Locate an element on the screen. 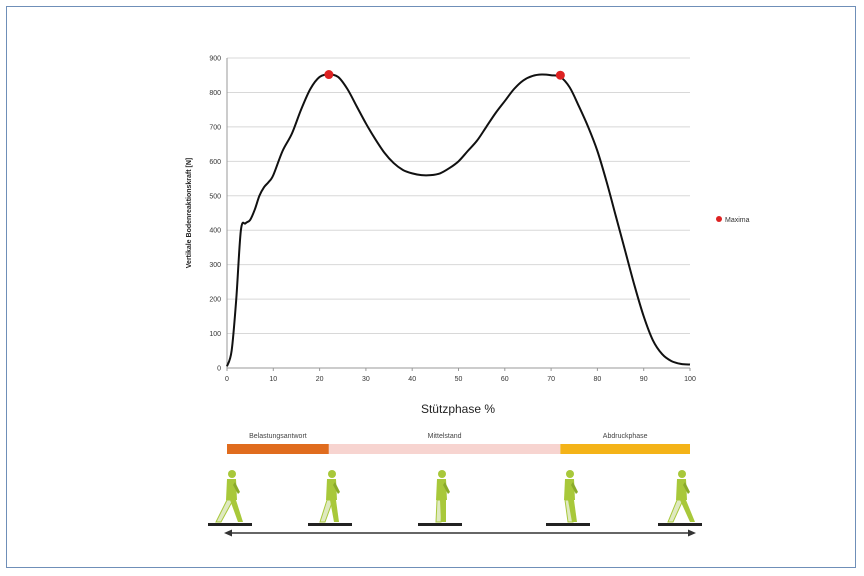 The image size is (864, 576). x-tick-label: 100 is located at coordinates (690, 379).